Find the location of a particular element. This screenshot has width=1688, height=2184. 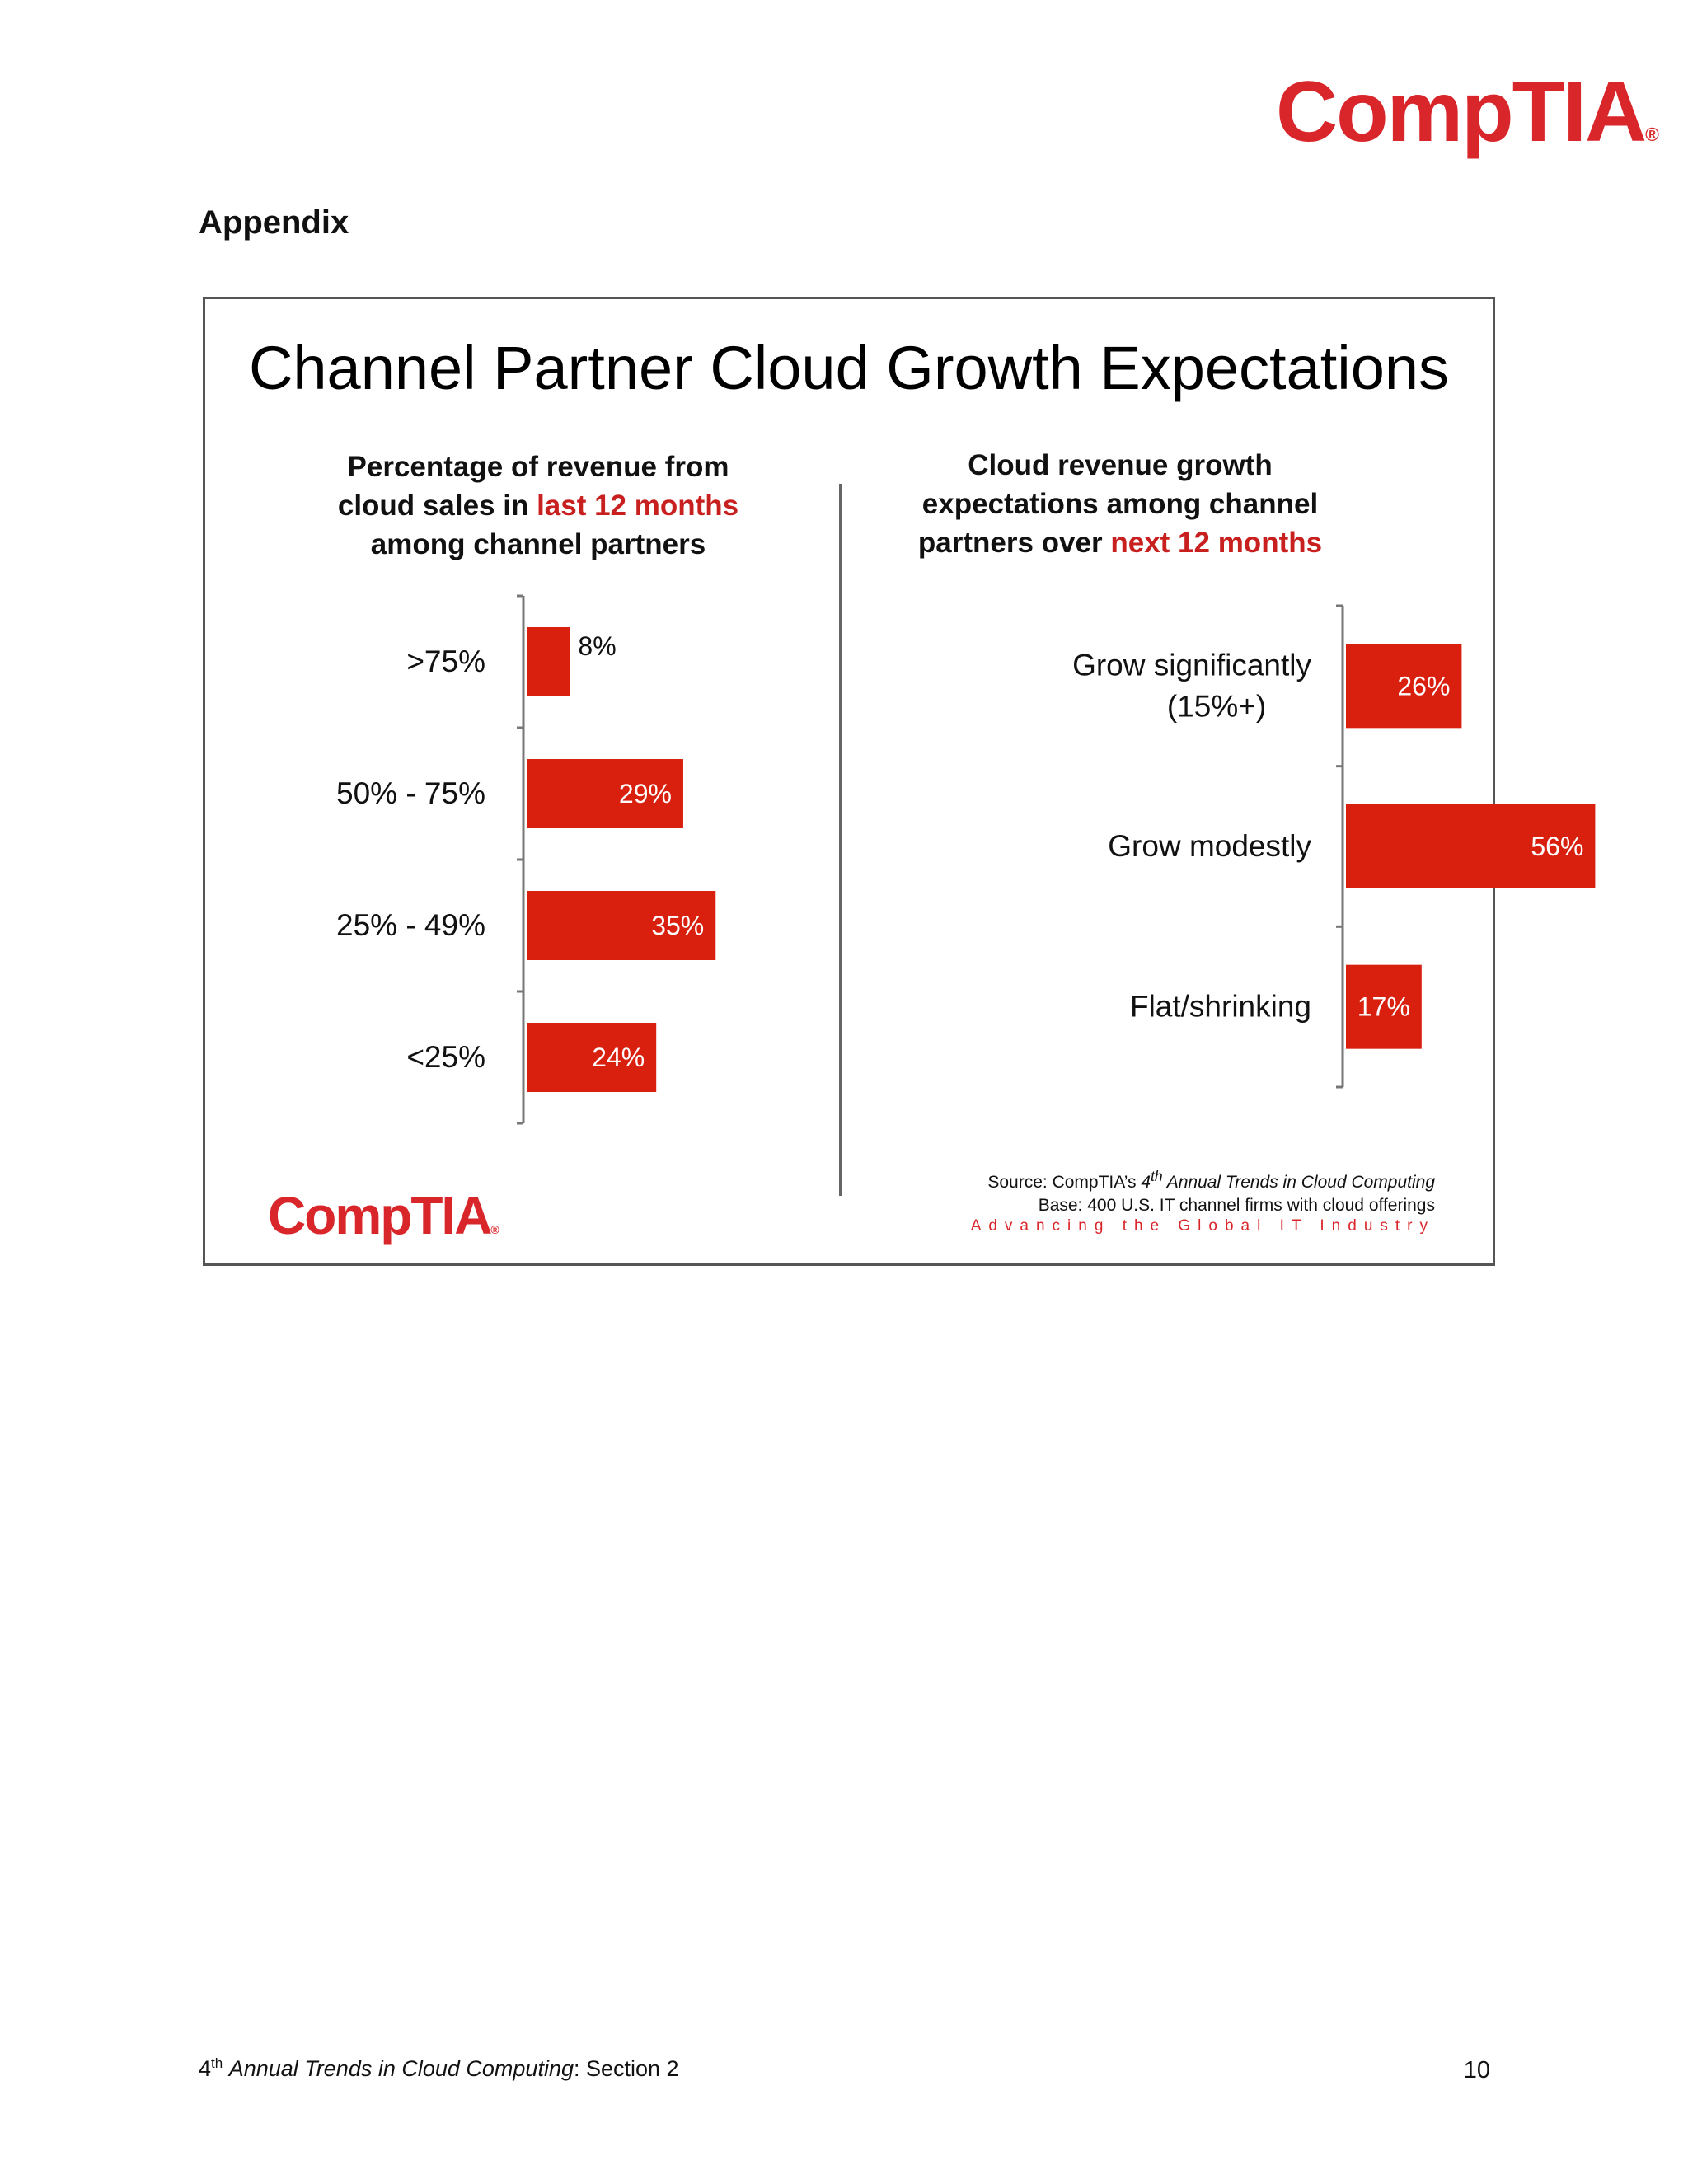

category-label: <25% is located at coordinates (446, 1057).